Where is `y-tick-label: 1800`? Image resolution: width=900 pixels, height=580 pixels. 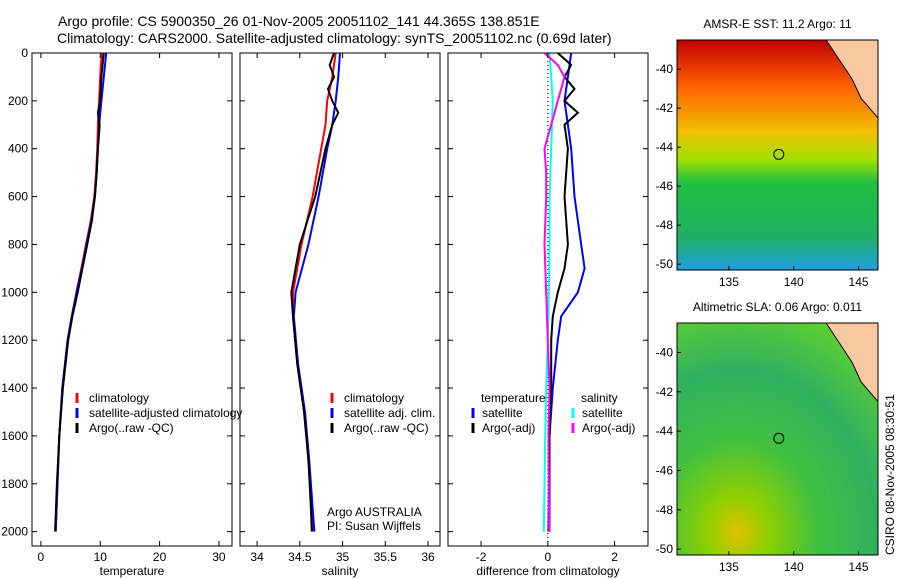
y-tick-label: 1800 is located at coordinates (14, 484).